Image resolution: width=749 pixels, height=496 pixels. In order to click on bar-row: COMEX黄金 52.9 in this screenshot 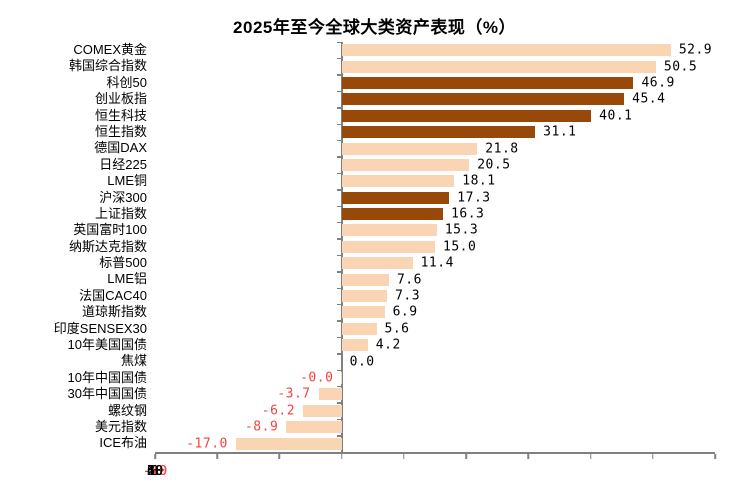, I will do `click(357, 50)`.